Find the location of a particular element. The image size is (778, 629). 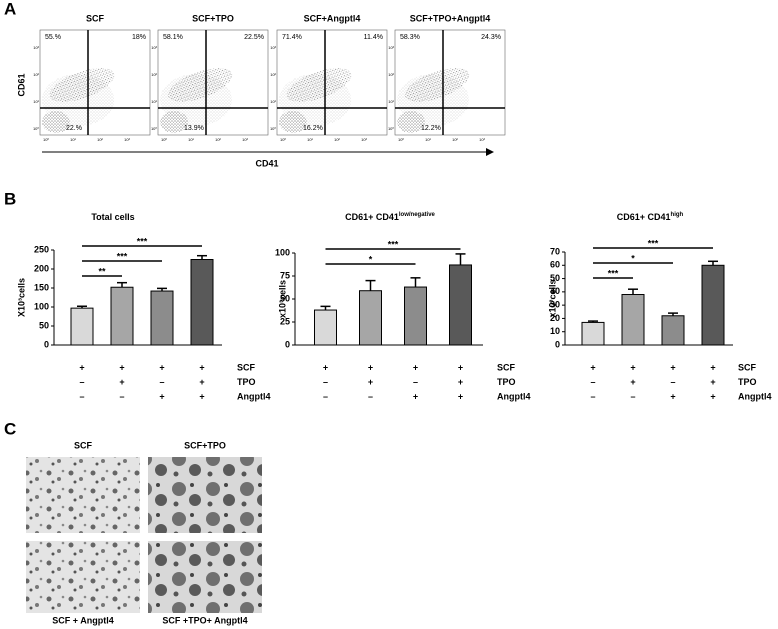

y-axis-label: CD61 is located at coordinates (21, 84).